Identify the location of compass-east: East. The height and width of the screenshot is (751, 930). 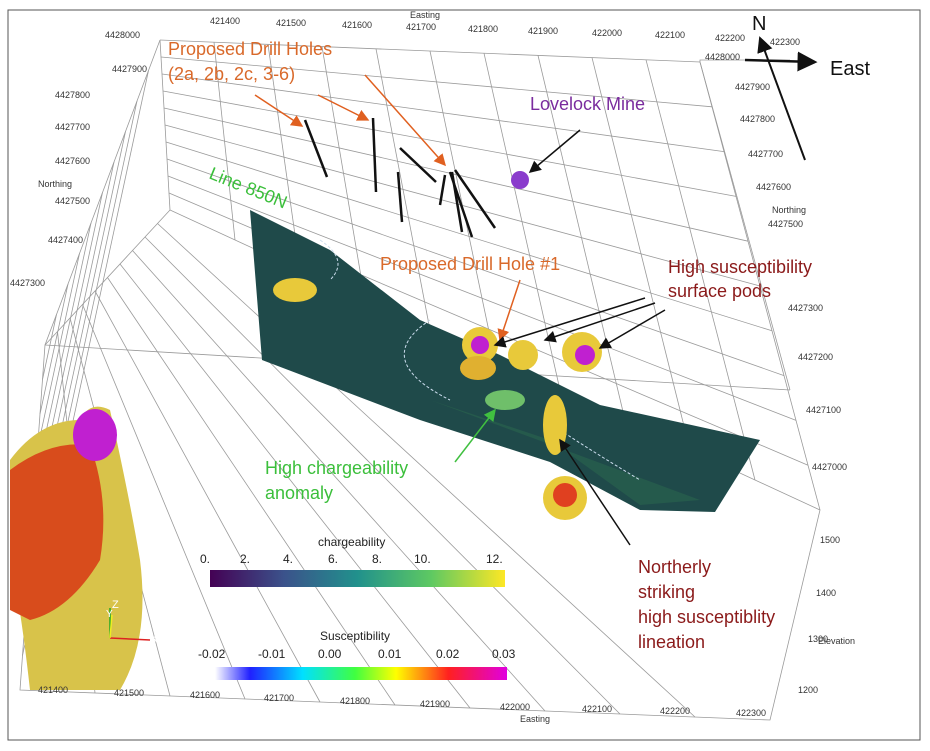
(850, 69).